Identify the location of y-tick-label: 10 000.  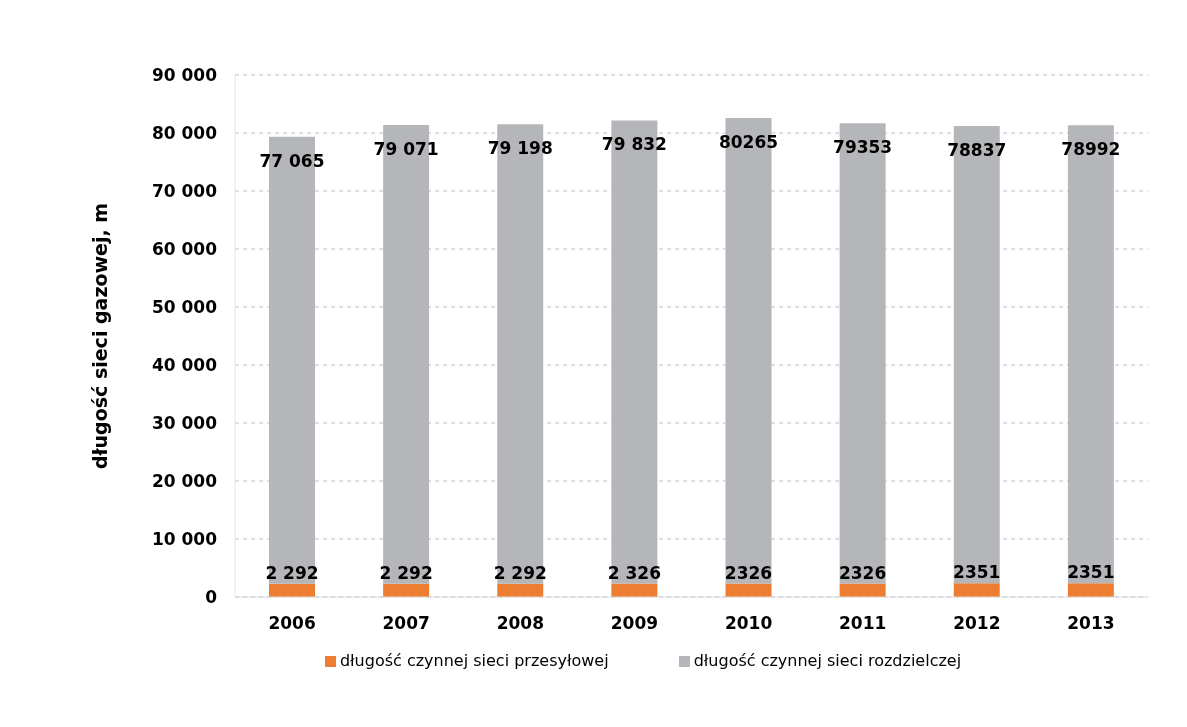
(184, 539).